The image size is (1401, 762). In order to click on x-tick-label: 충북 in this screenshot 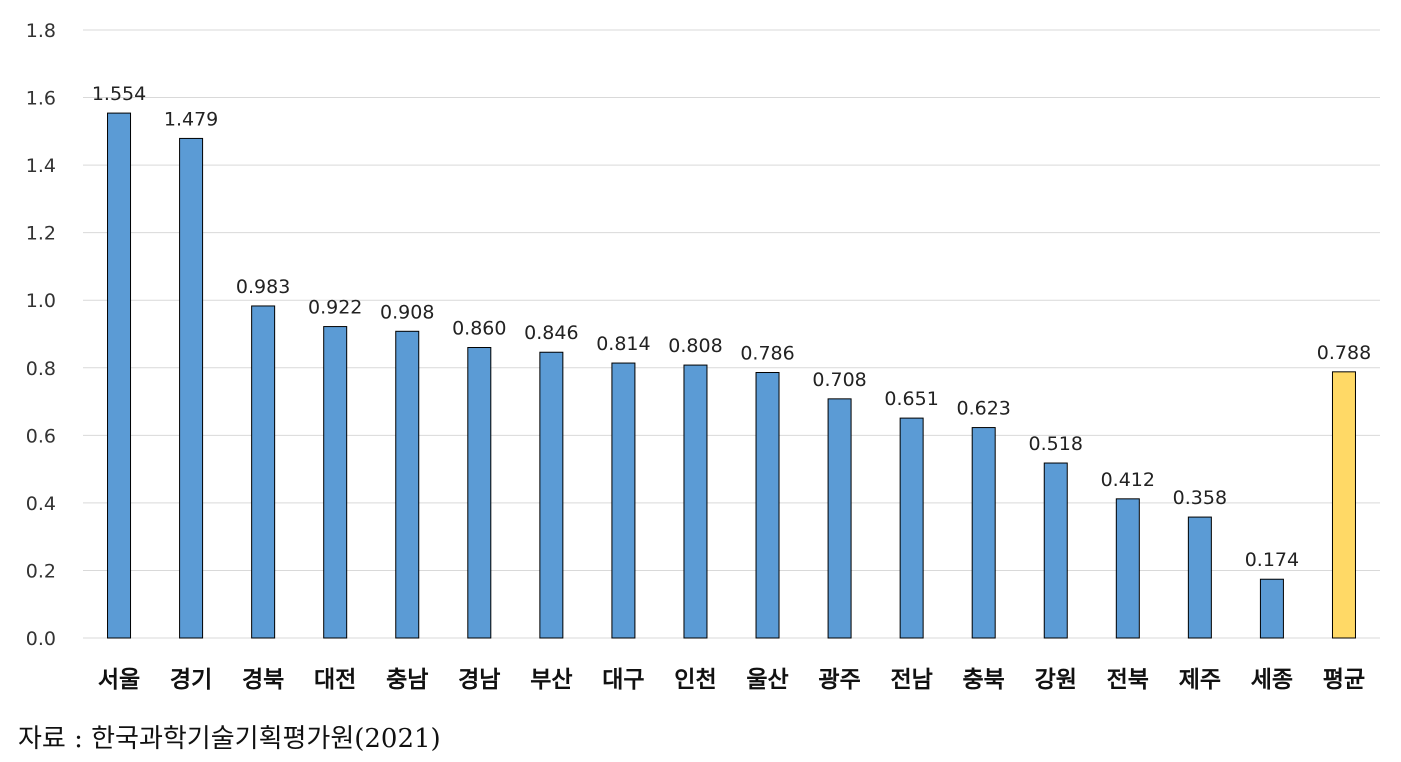, I will do `click(984, 680)`.